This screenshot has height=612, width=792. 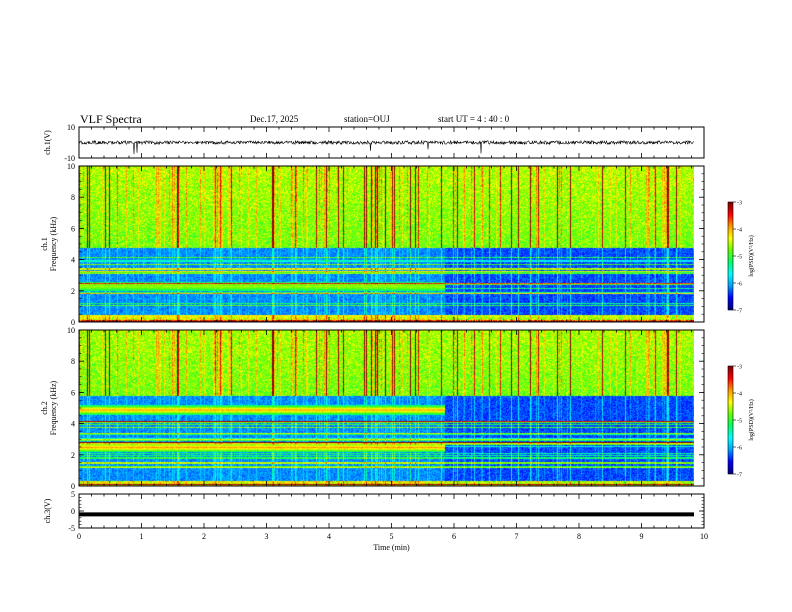 What do you see at coordinates (71, 127) in the screenshot?
I see `ch1-ytick-label: 10` at bounding box center [71, 127].